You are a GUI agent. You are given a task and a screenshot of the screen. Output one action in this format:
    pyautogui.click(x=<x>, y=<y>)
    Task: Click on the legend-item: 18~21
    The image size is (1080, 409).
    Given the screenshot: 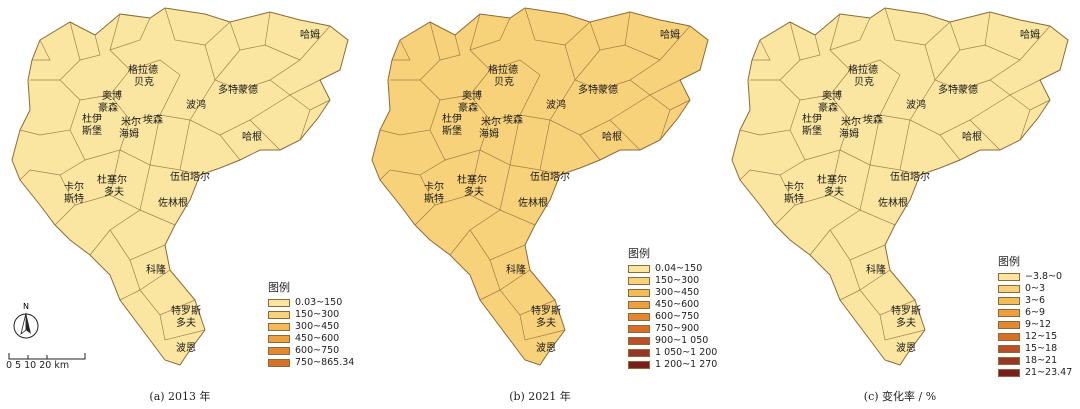 What is the action you would take?
    pyautogui.click(x=1035, y=361)
    